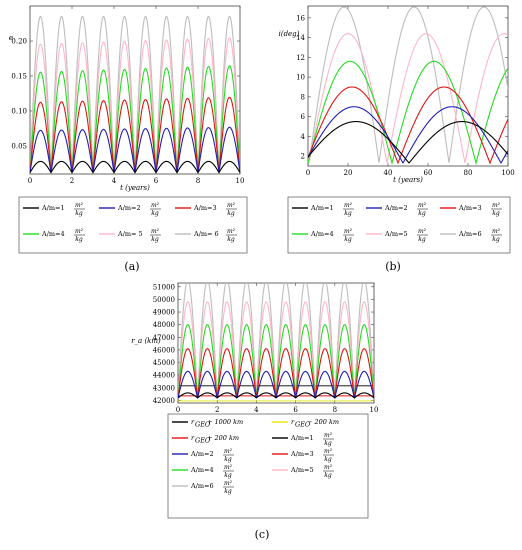  Describe the element at coordinates (289, 34) in the screenshot. I see `y-axis-label: i(deg)` at that location.